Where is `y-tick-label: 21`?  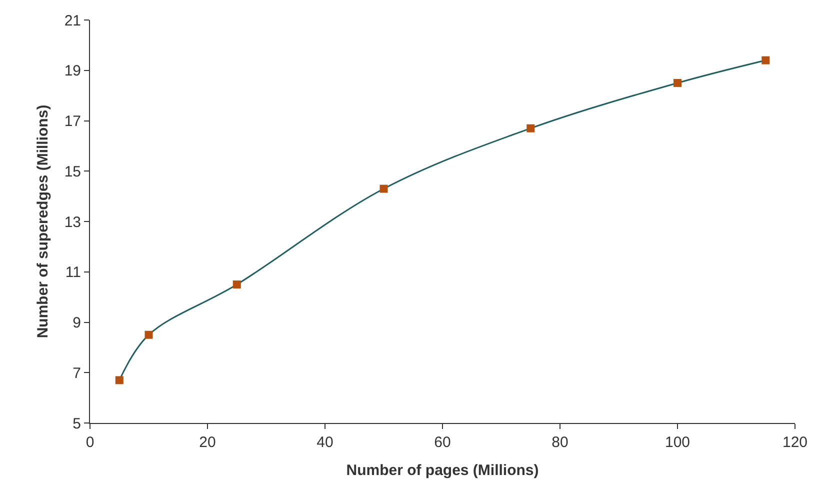 y-tick-label: 21 is located at coordinates (72, 21).